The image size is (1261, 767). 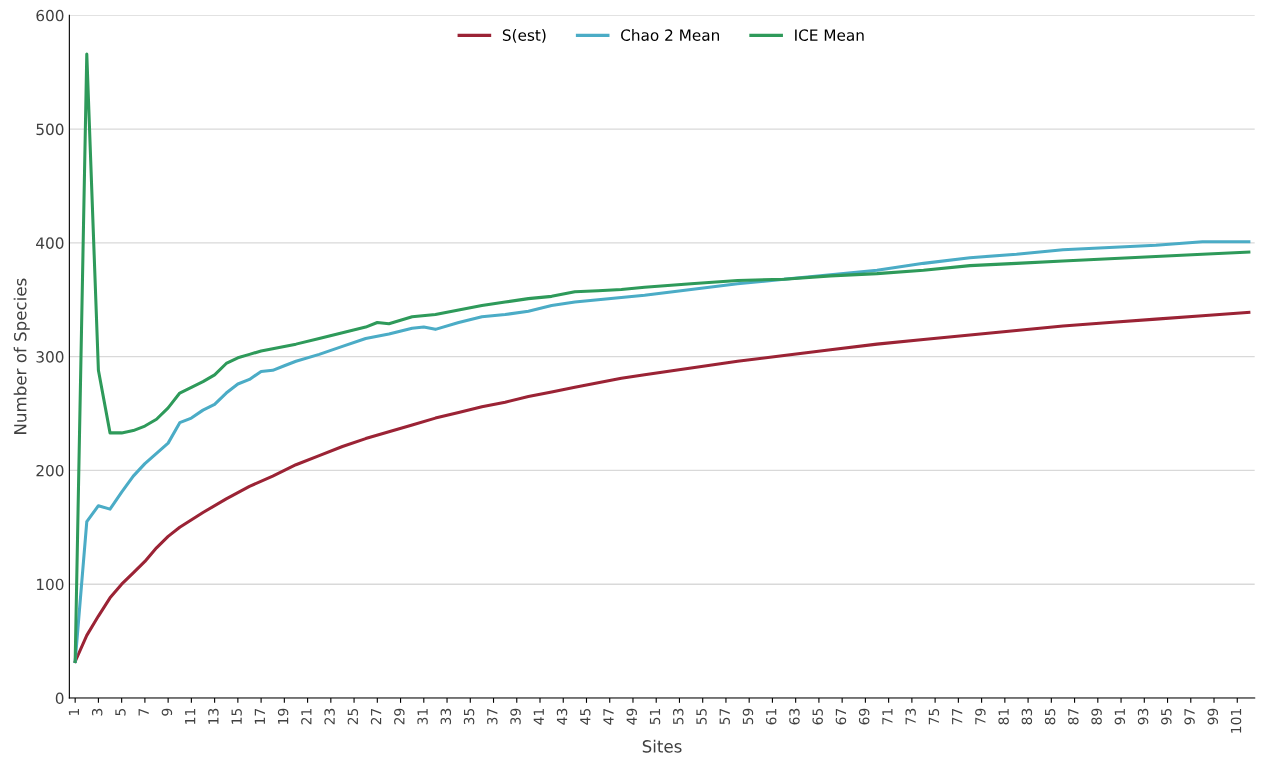 What do you see at coordinates (524, 36) in the screenshot?
I see `legend-label: S(est)` at bounding box center [524, 36].